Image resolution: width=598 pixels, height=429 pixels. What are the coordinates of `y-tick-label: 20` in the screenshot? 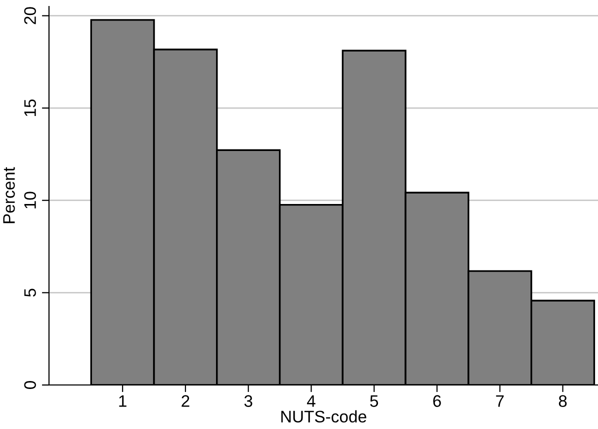 It's located at (30, 15).